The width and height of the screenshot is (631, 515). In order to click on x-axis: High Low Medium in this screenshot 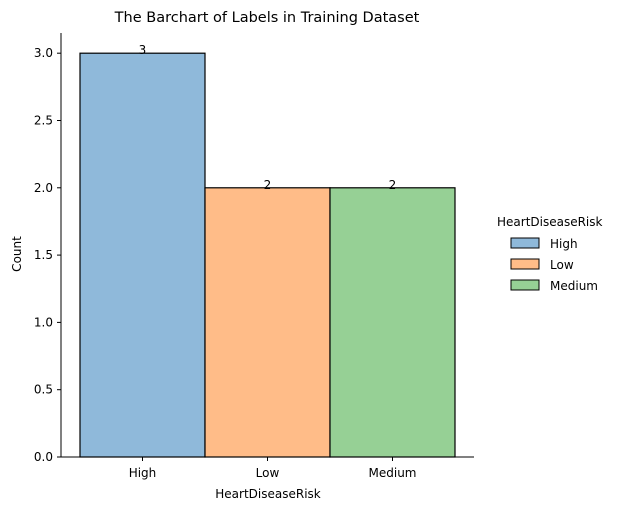, I will do `click(267, 468)`.